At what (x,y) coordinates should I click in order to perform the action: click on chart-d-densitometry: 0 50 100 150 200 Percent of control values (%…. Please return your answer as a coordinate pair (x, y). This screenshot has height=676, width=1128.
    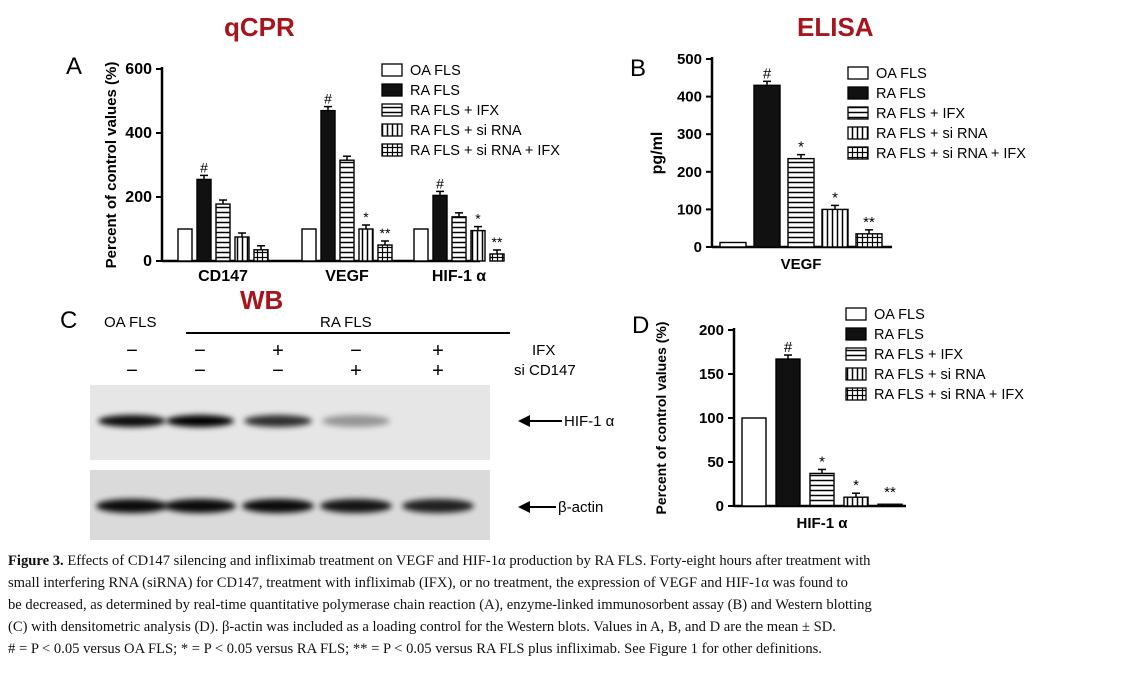
    Looking at the image, I should click on (838, 419).